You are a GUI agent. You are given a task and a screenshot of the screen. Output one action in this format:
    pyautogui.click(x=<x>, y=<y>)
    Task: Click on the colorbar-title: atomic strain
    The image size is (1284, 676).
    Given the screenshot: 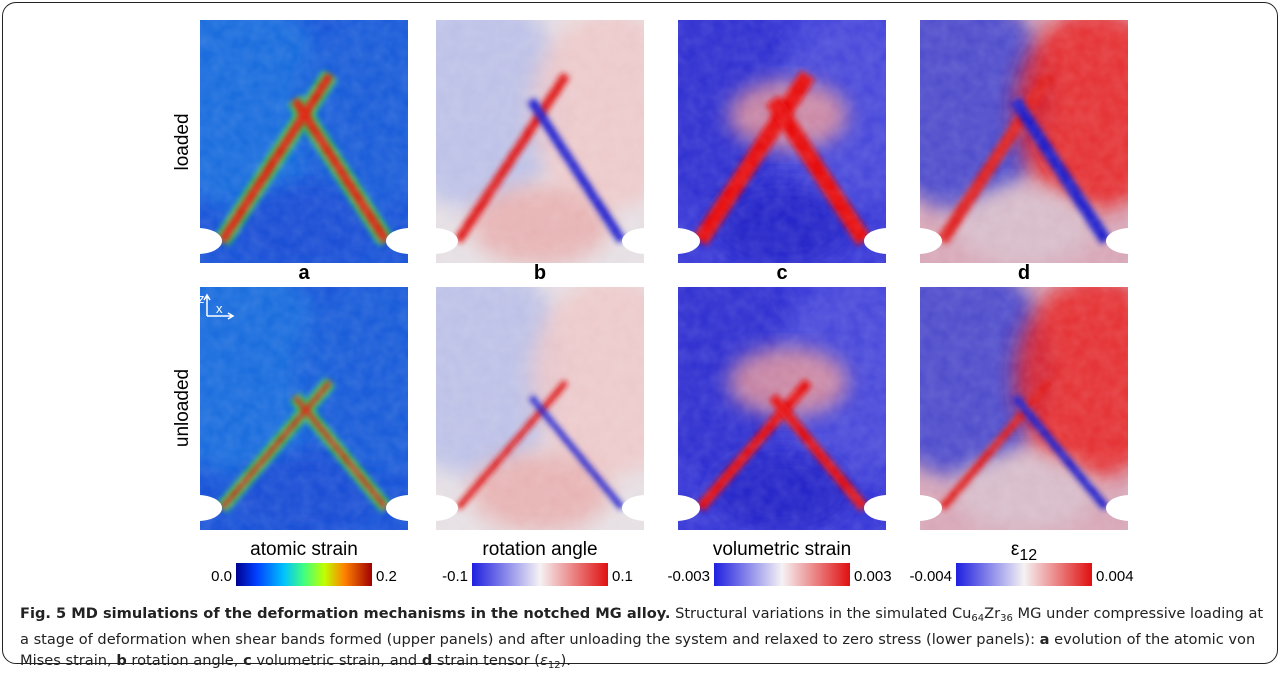 What is the action you would take?
    pyautogui.click(x=304, y=549)
    